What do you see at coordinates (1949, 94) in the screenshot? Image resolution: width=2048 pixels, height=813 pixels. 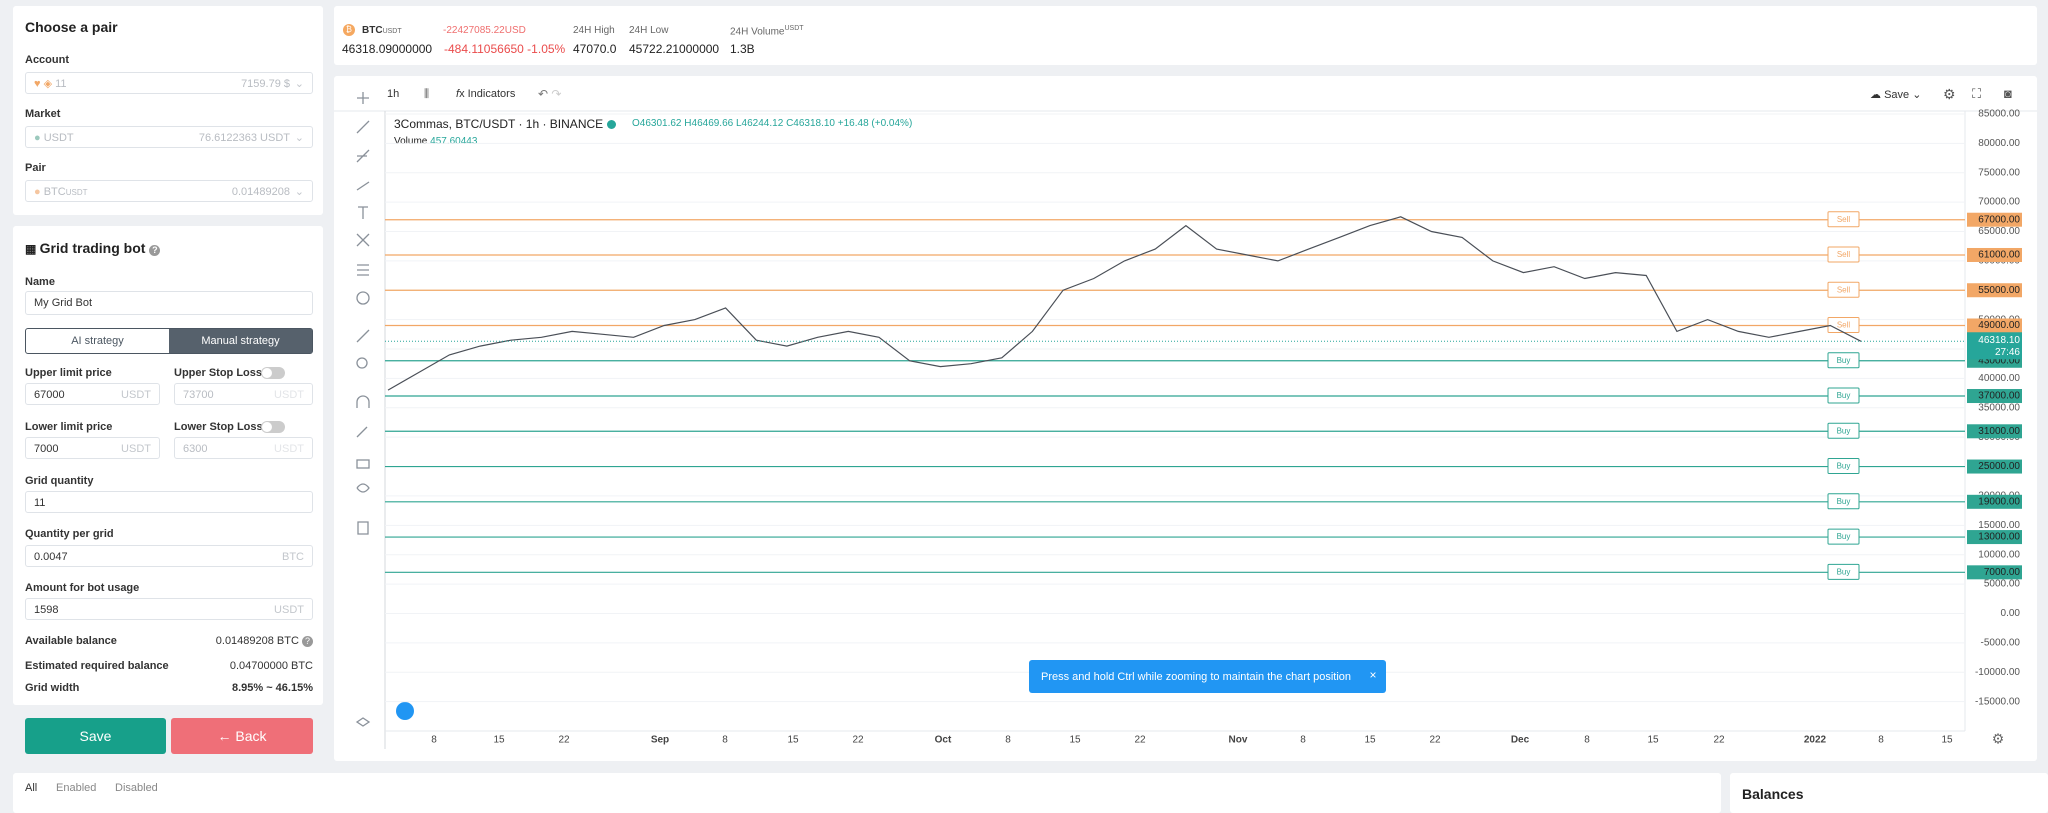 I see `settings-button: ⚙` at bounding box center [1949, 94].